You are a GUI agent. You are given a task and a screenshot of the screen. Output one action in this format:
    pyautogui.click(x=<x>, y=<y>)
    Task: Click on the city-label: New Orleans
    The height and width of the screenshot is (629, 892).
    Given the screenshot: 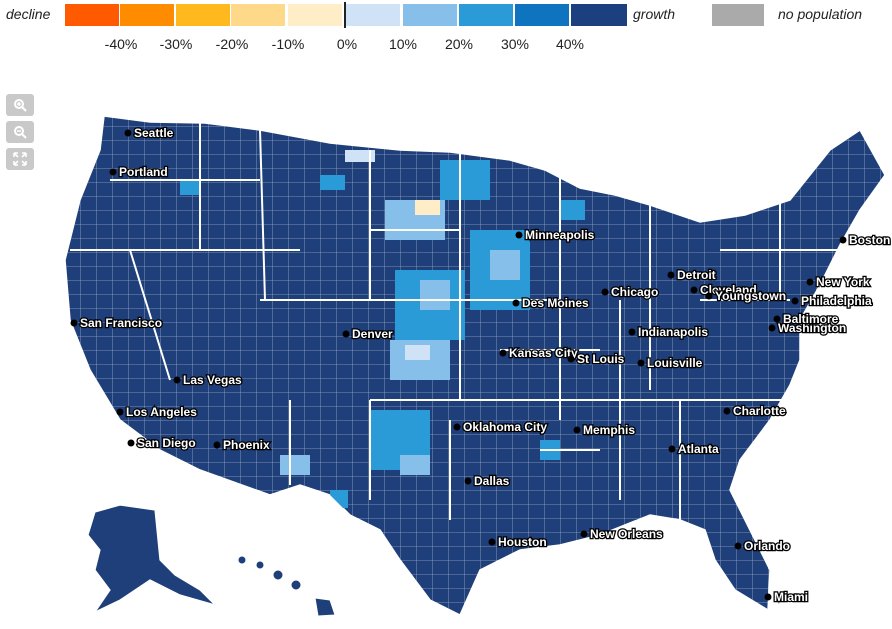 What is the action you would take?
    pyautogui.click(x=626, y=534)
    